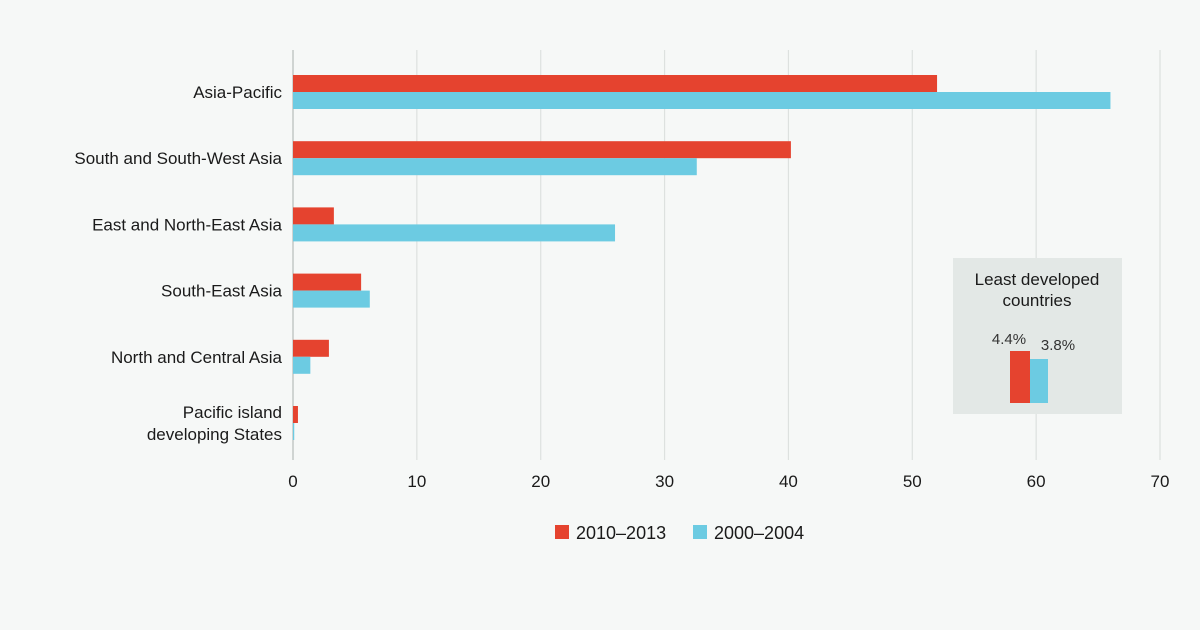 The image size is (1200, 630). I want to click on category-label: Pacific island, so click(232, 412).